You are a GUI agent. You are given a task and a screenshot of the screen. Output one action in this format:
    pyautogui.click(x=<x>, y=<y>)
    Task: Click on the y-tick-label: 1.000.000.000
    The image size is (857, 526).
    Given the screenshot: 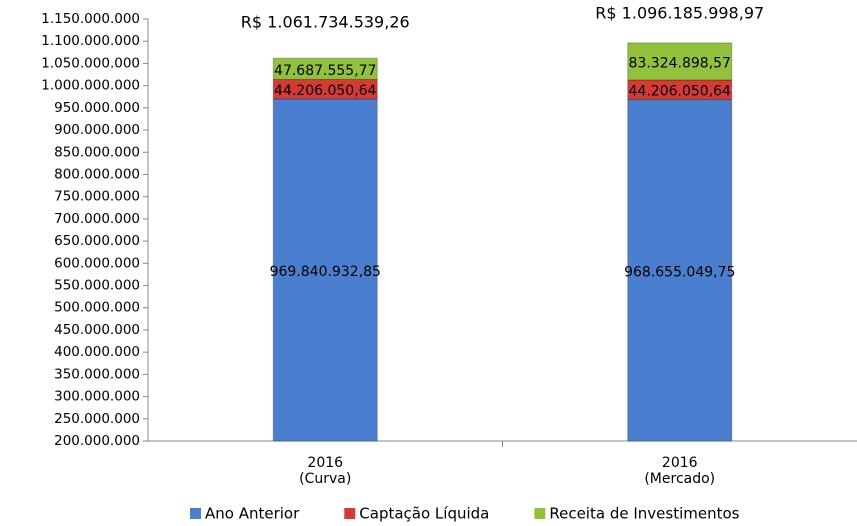 What is the action you would take?
    pyautogui.click(x=90, y=86)
    